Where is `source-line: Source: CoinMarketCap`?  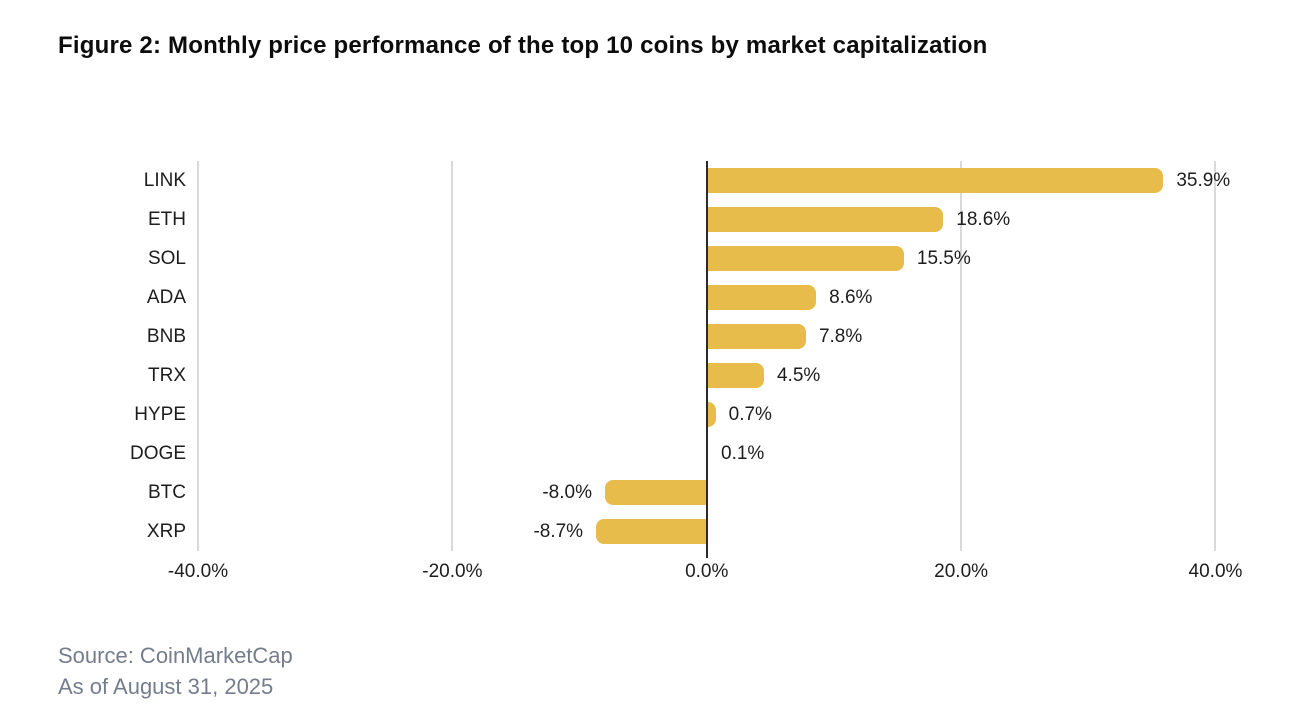 source-line: Source: CoinMarketCap is located at coordinates (175, 655).